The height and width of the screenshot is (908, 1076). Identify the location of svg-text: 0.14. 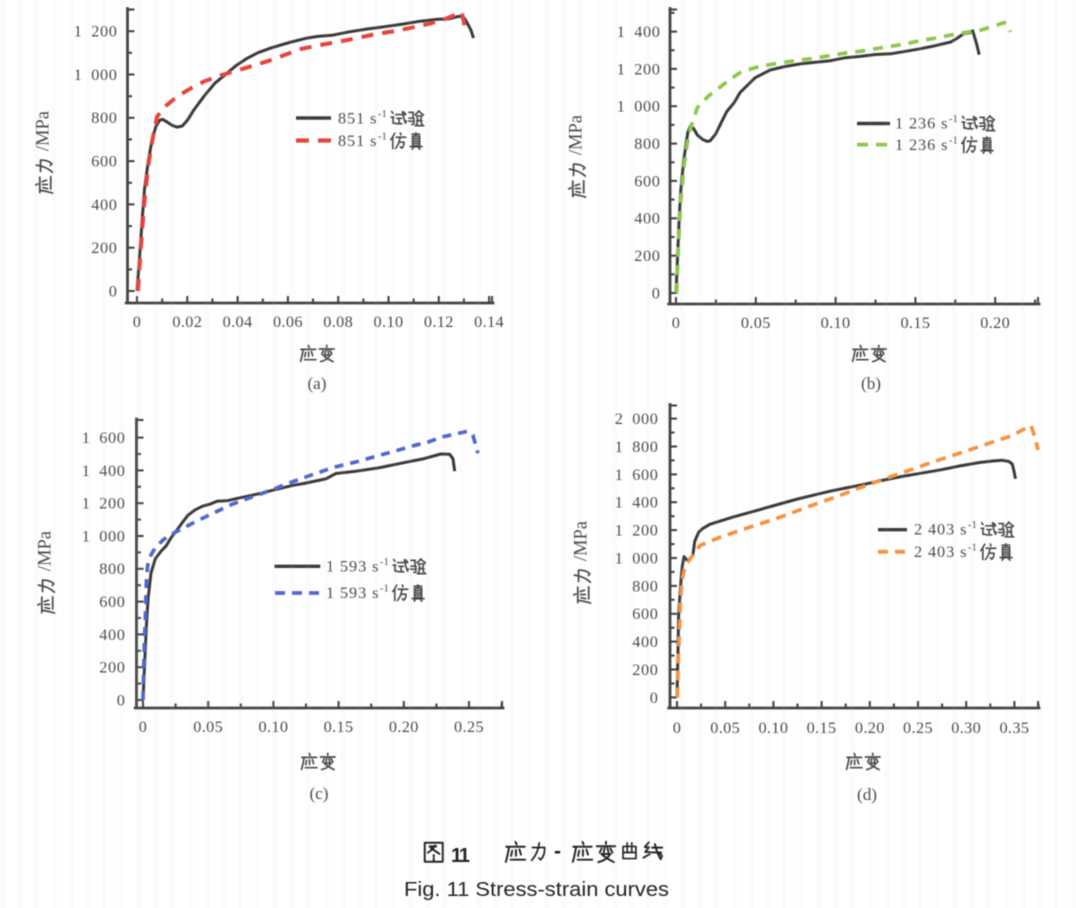
(489, 321).